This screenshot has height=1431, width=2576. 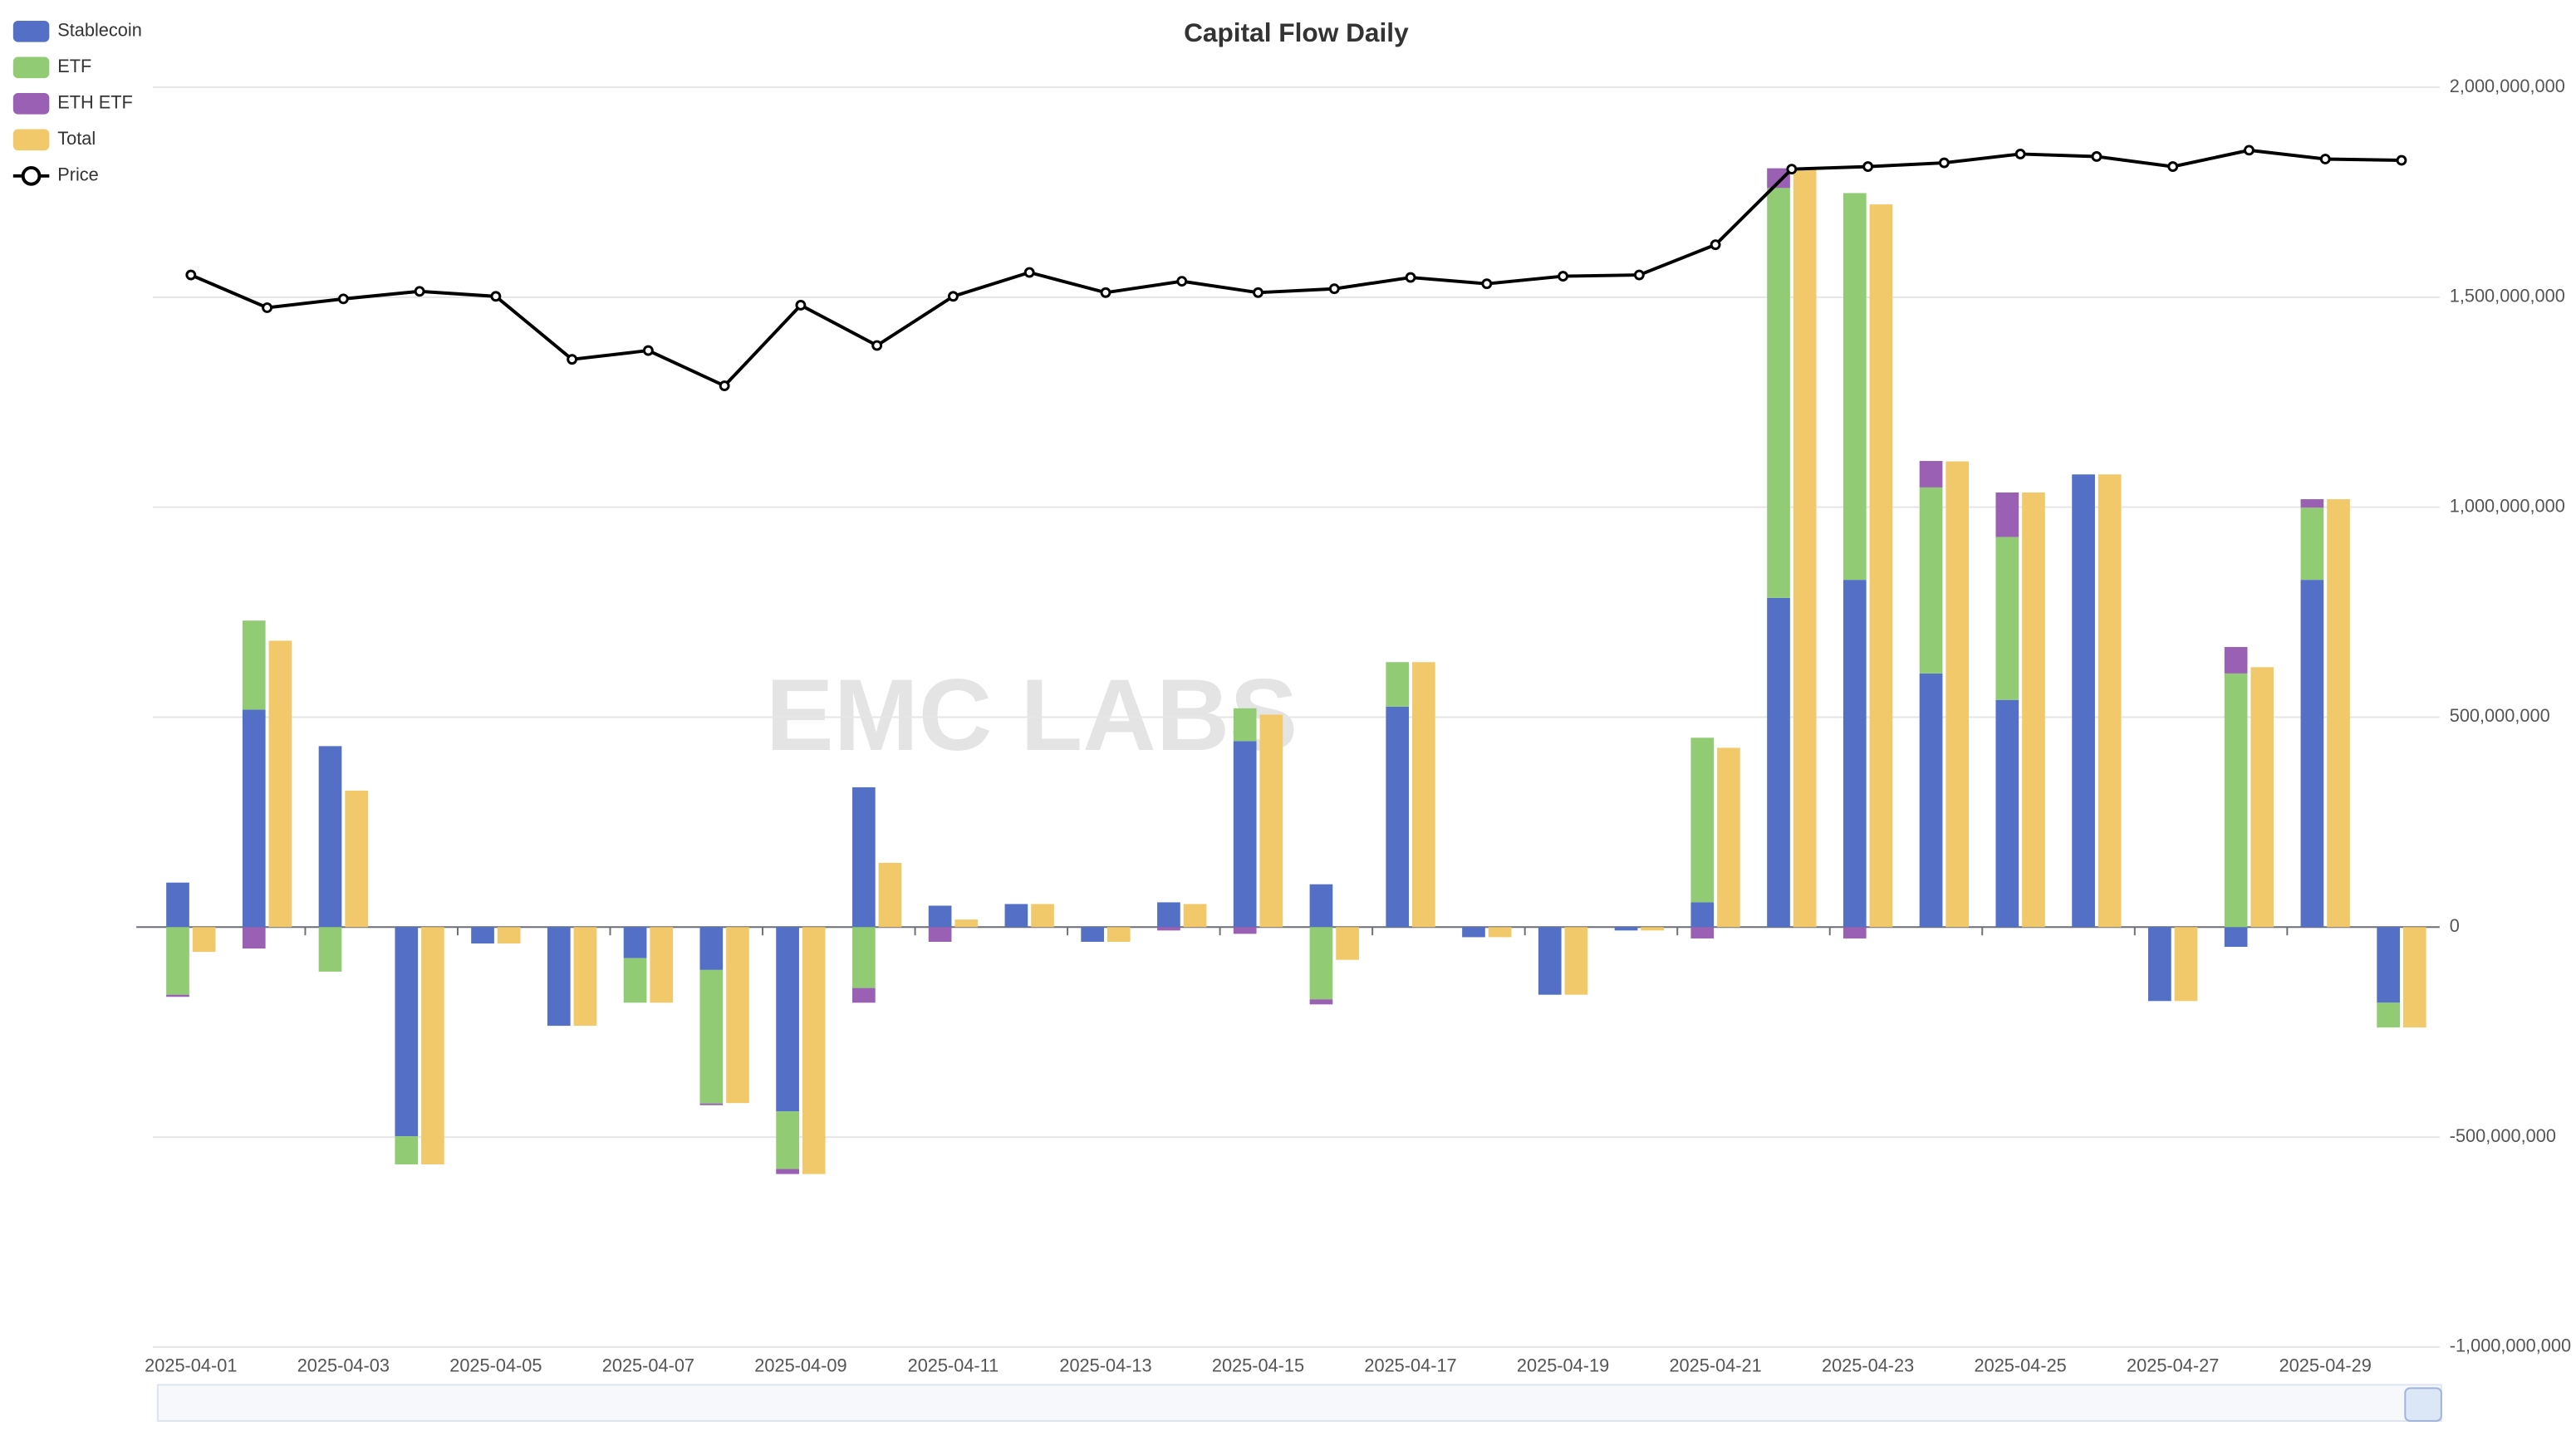 I want to click on x-tick-label: 2025-04-15, so click(x=1258, y=1365).